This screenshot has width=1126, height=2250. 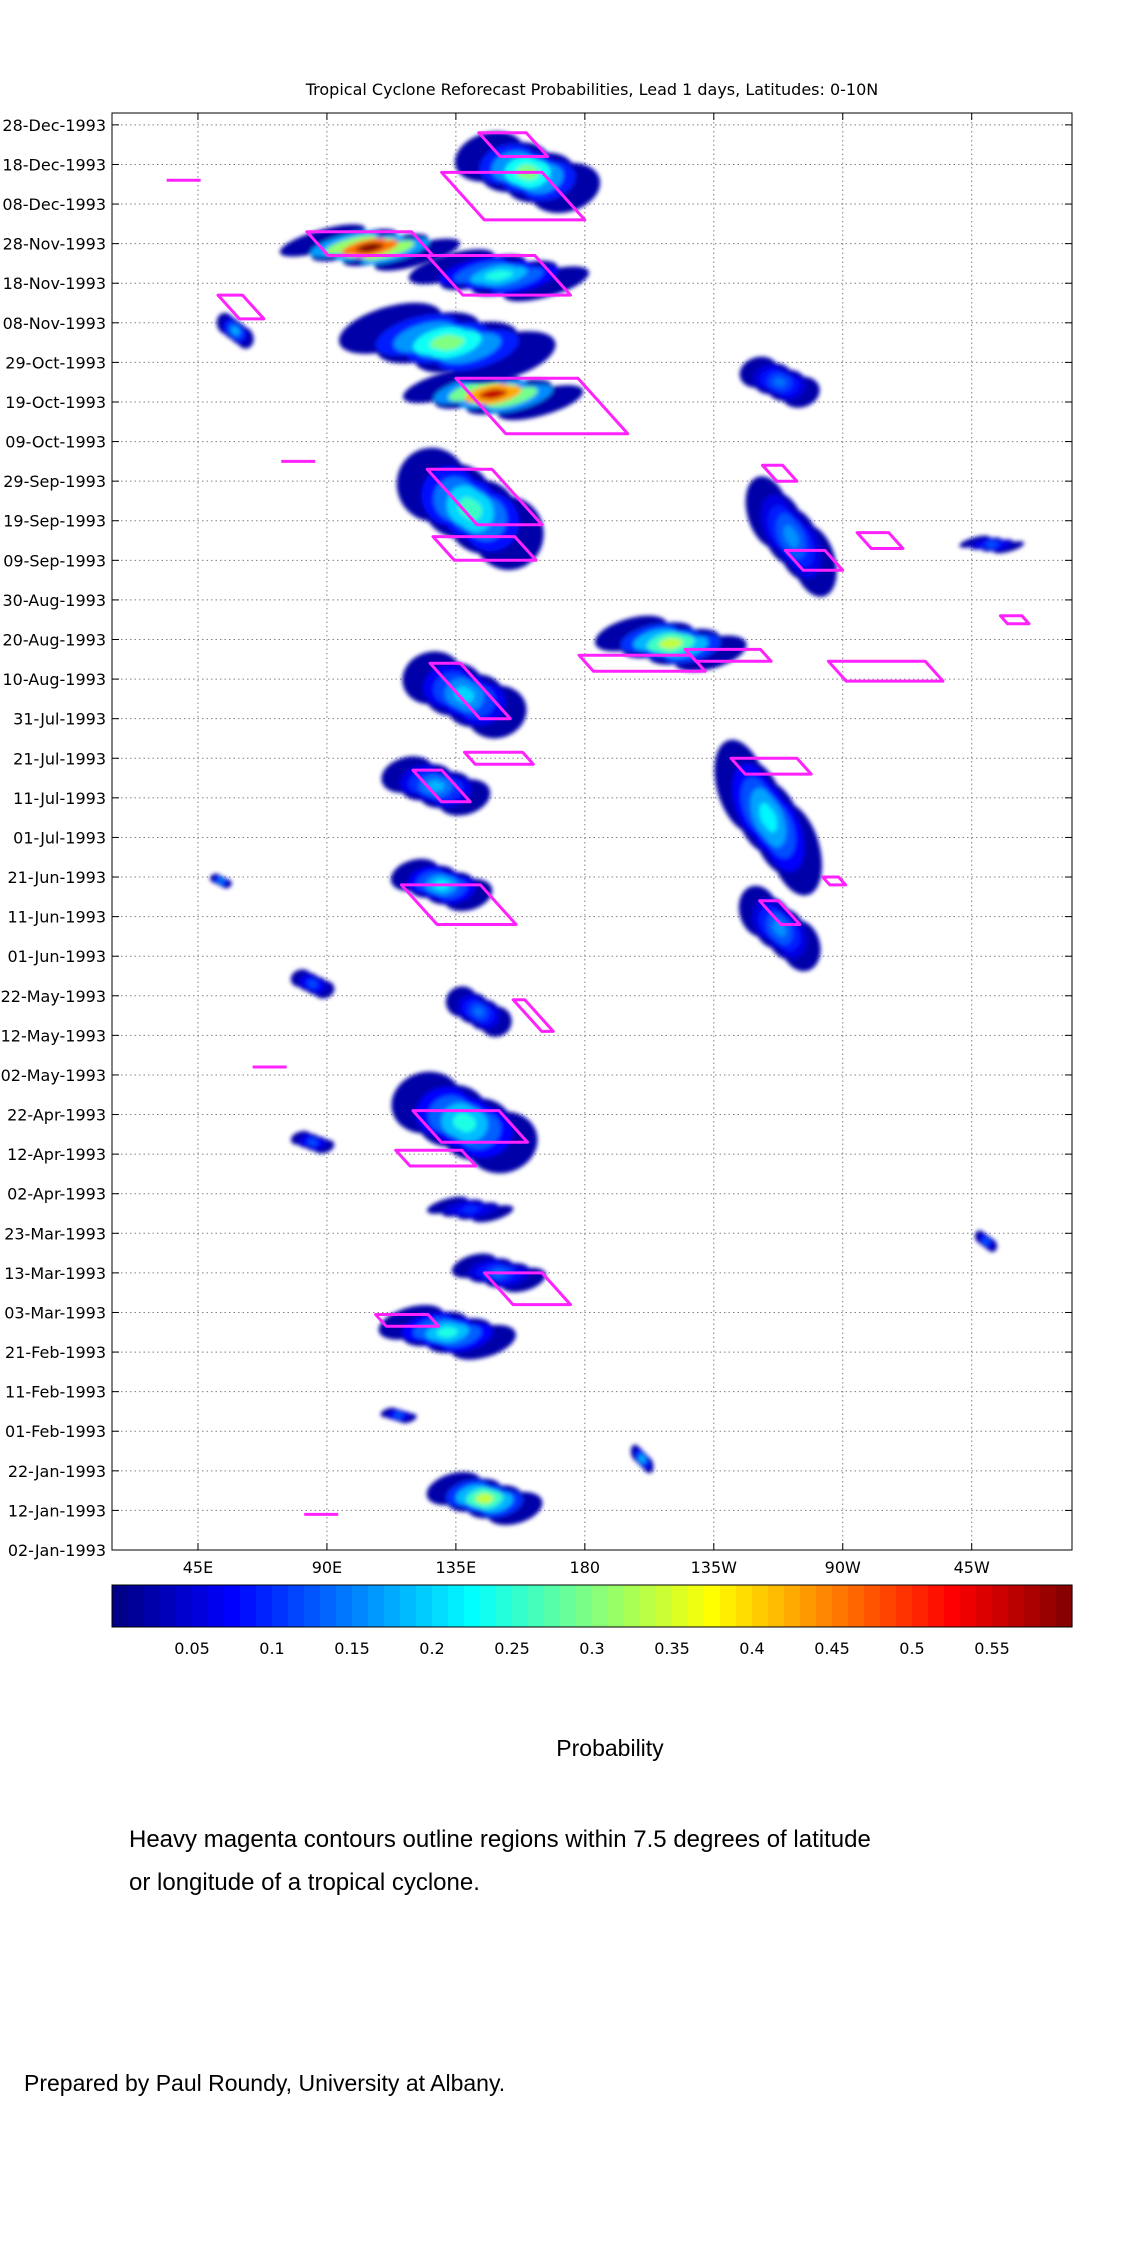 I want to click on contour-note-line-2: or longitude of a tropical cyclone., so click(x=304, y=1882).